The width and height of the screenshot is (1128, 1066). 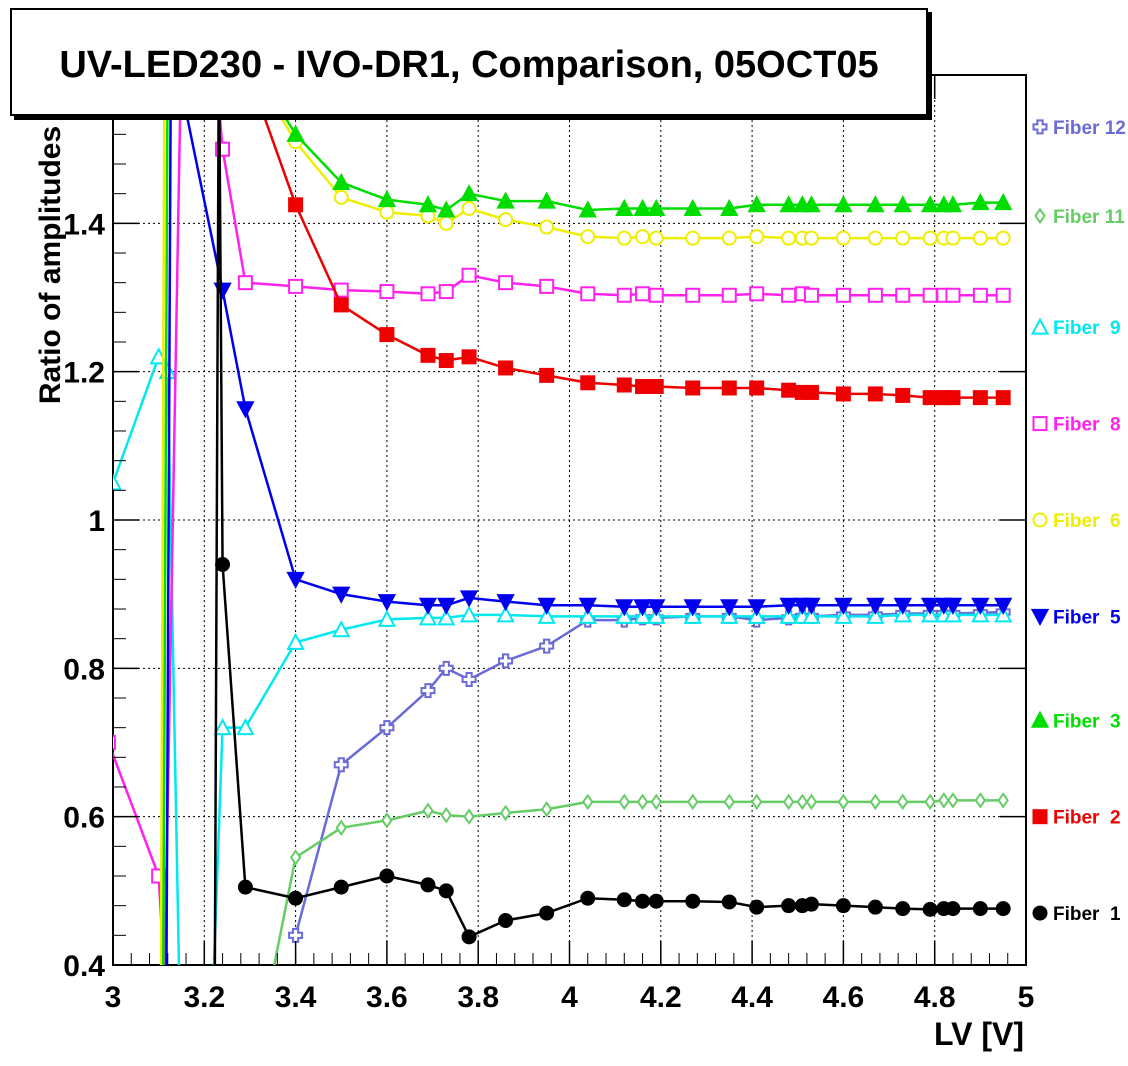 What do you see at coordinates (387, 997) in the screenshot?
I see `x-tick-label: 3.6` at bounding box center [387, 997].